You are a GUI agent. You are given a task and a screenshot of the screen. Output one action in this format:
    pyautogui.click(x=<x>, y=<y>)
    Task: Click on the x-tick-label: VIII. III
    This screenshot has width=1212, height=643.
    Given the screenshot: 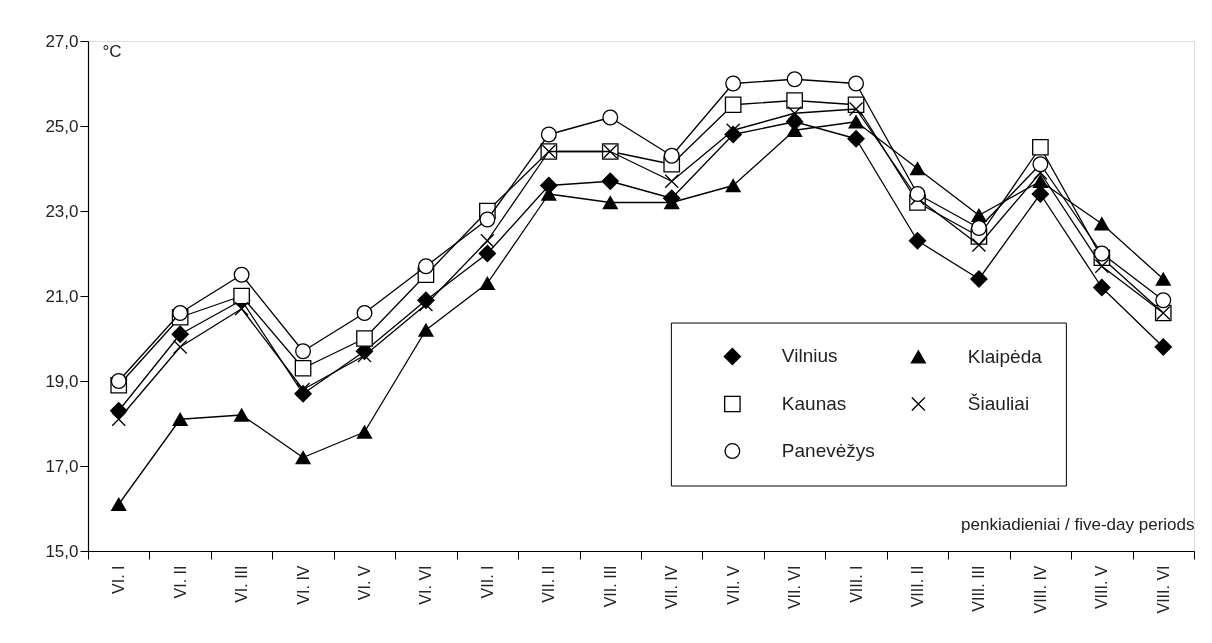 What is the action you would take?
    pyautogui.click(x=979, y=588)
    